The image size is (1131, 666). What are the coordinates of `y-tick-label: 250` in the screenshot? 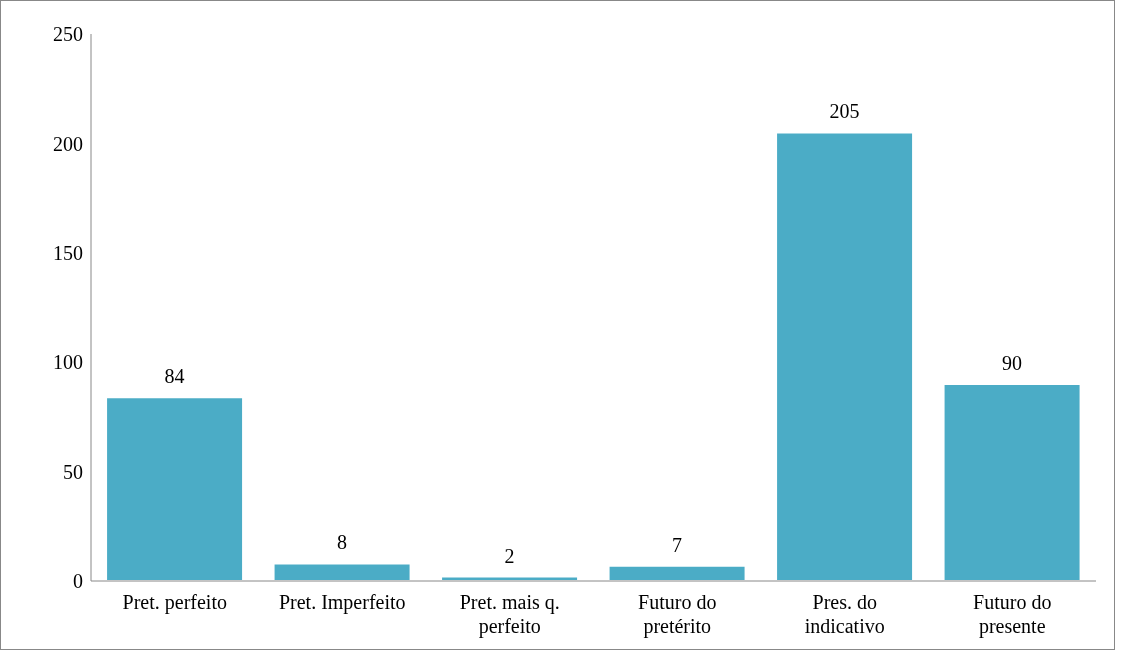 It's located at (68, 34).